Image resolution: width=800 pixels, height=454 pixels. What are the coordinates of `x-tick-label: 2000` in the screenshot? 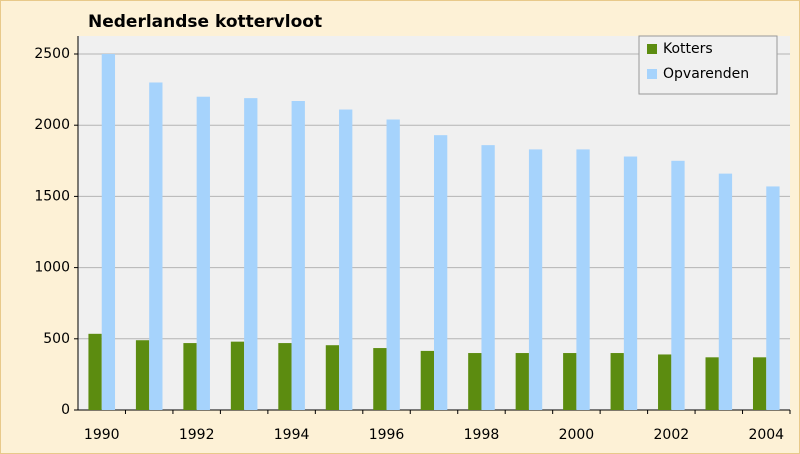 It's located at (577, 435).